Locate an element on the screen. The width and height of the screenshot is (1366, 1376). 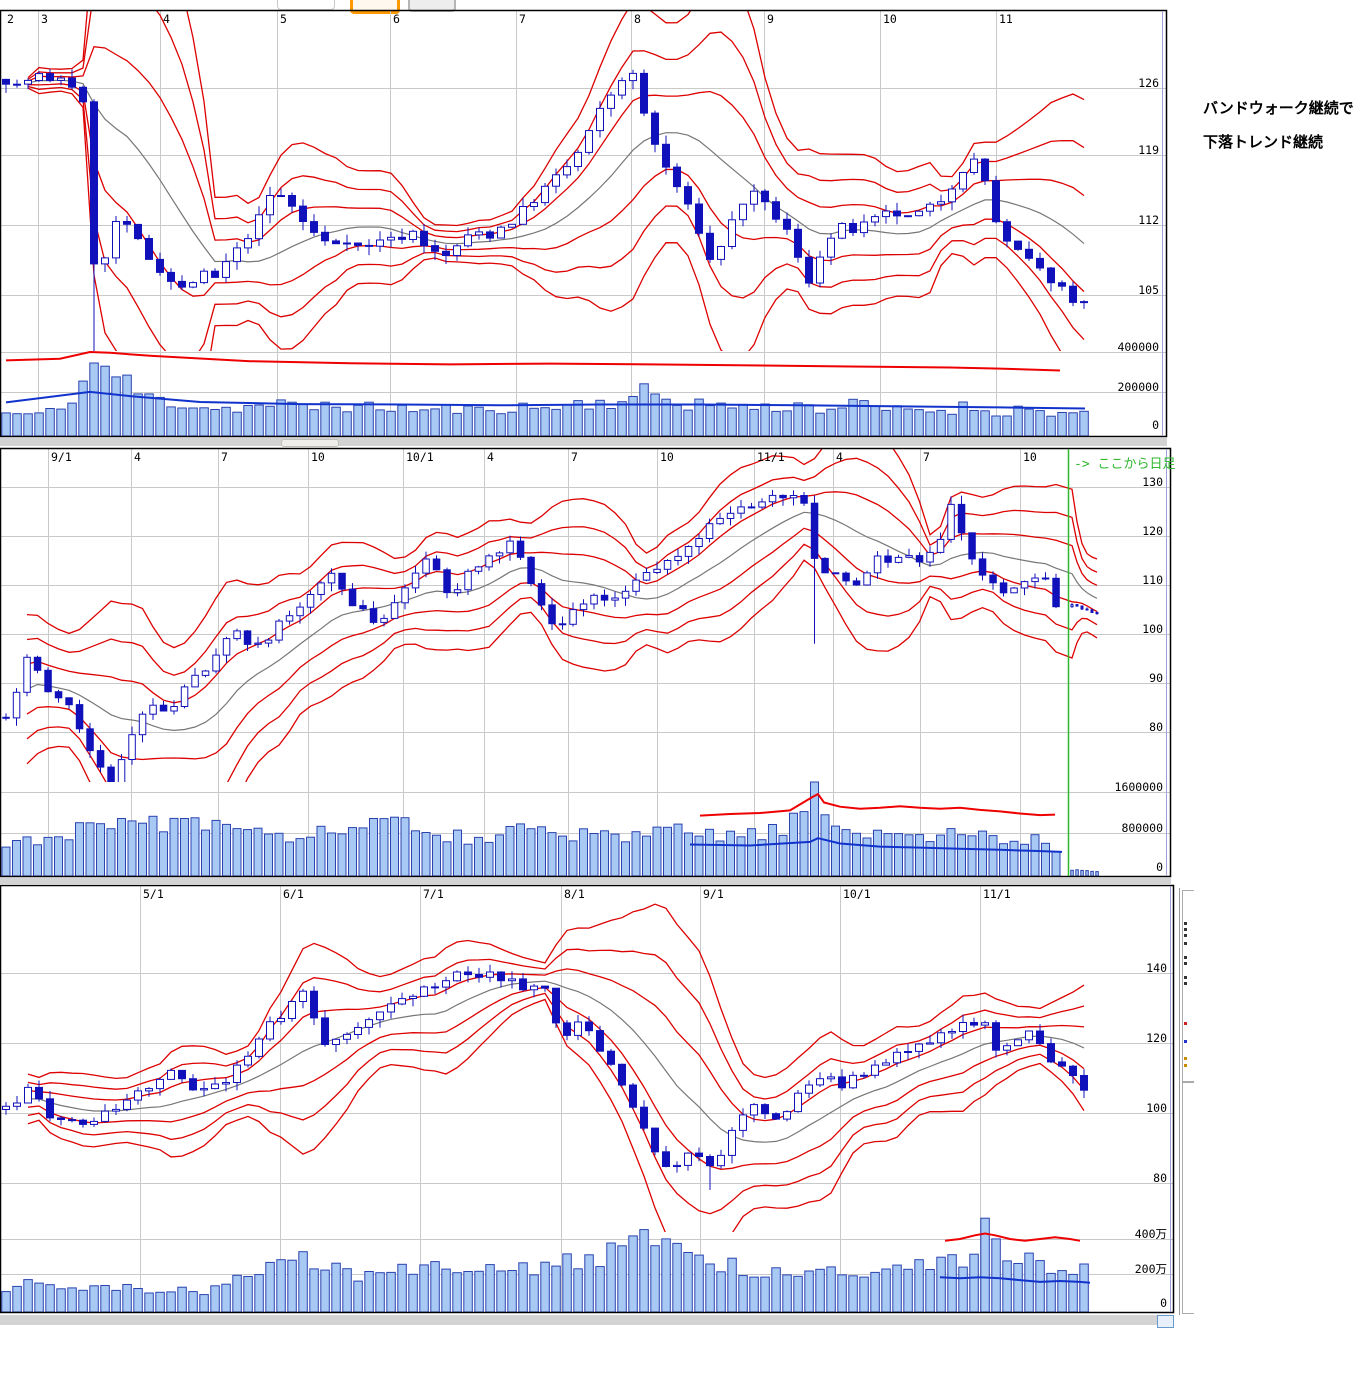
svg-text: 9 is located at coordinates (770, 19).